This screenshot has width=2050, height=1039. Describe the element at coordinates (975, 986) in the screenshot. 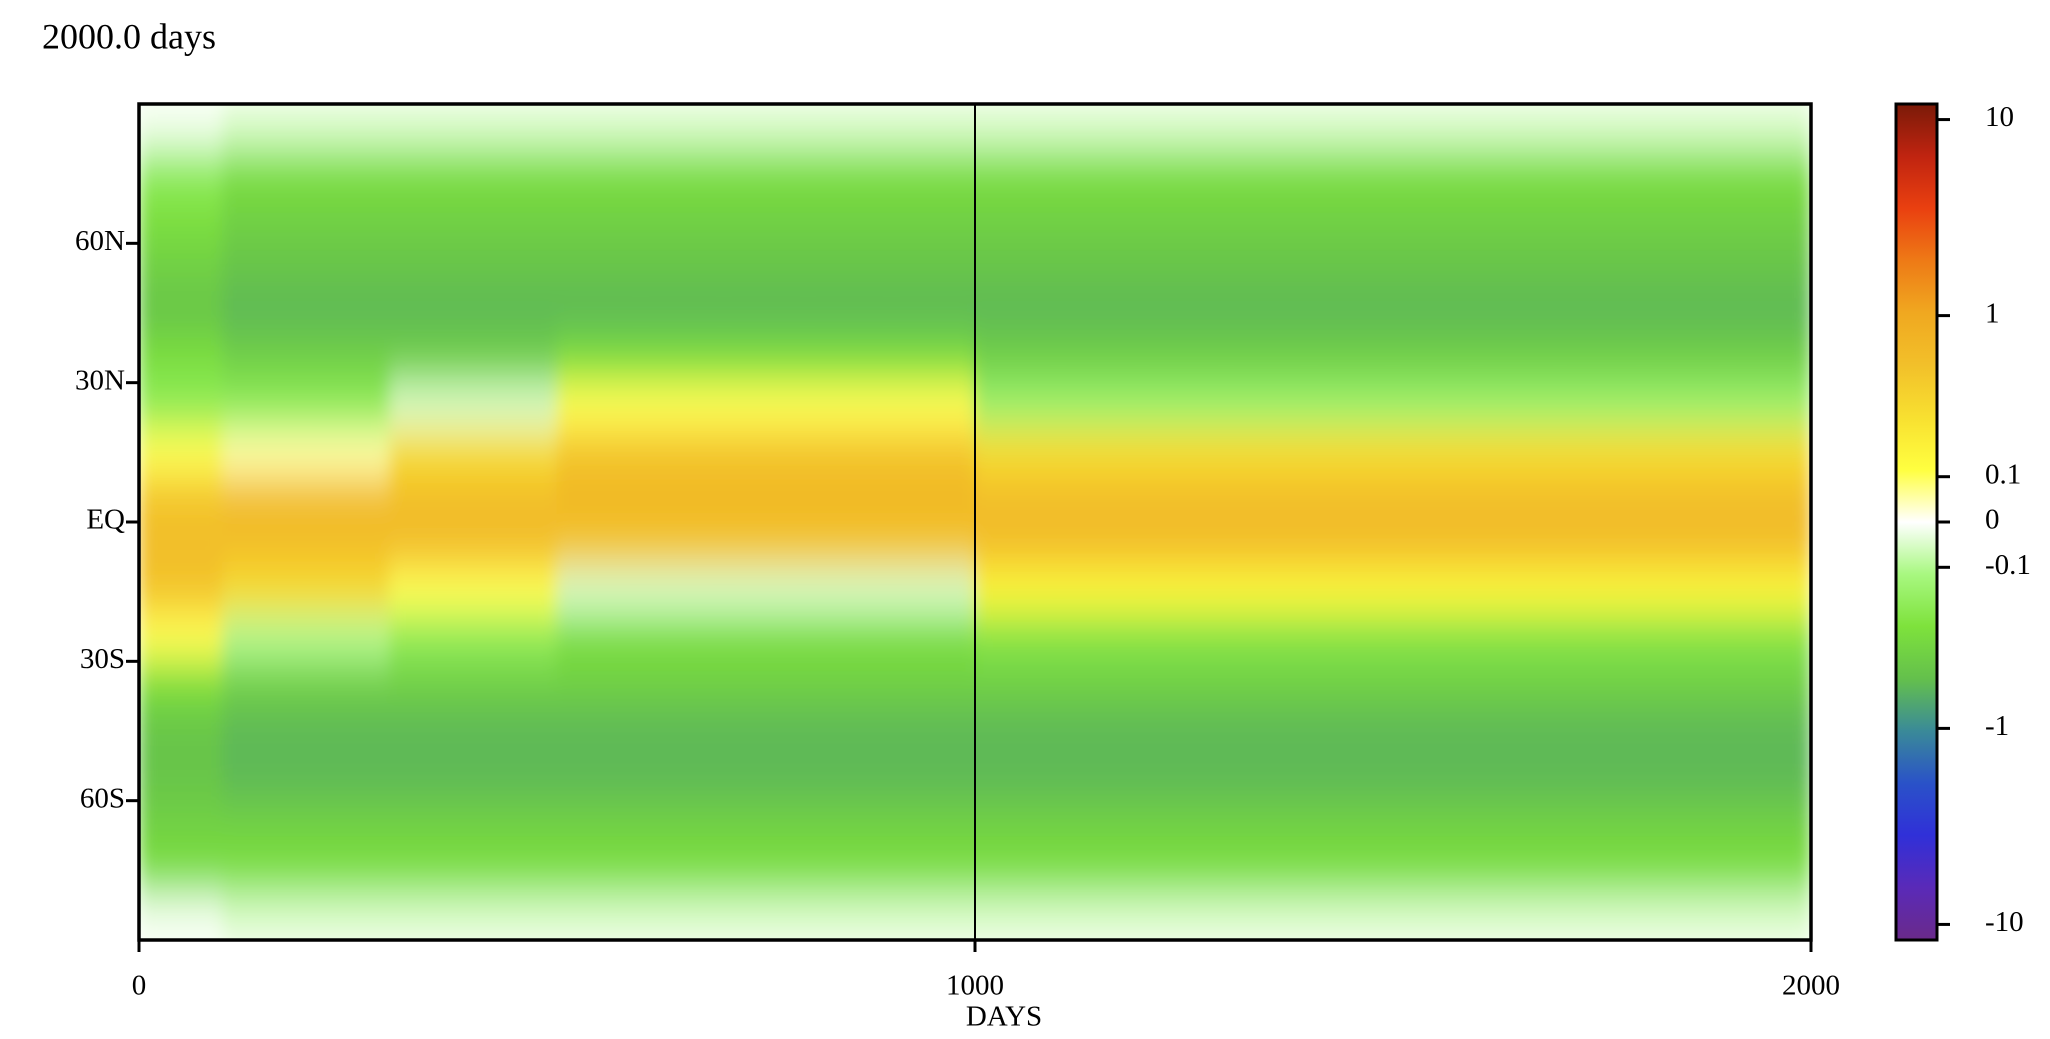

I see `x-tick-label: 1000` at that location.